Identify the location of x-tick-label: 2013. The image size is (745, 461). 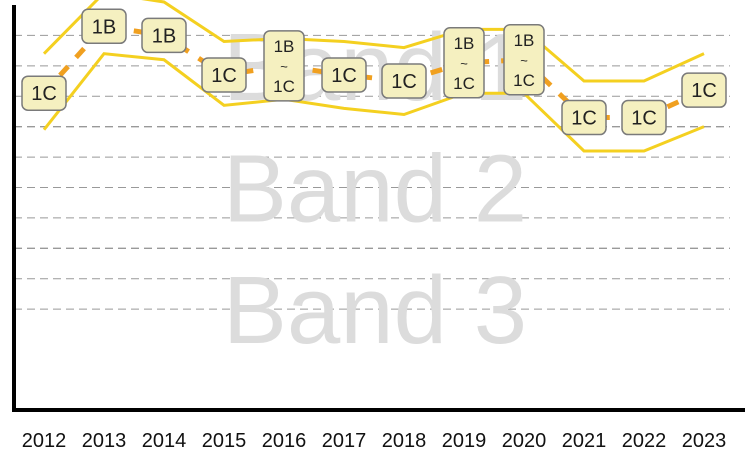
(104, 441).